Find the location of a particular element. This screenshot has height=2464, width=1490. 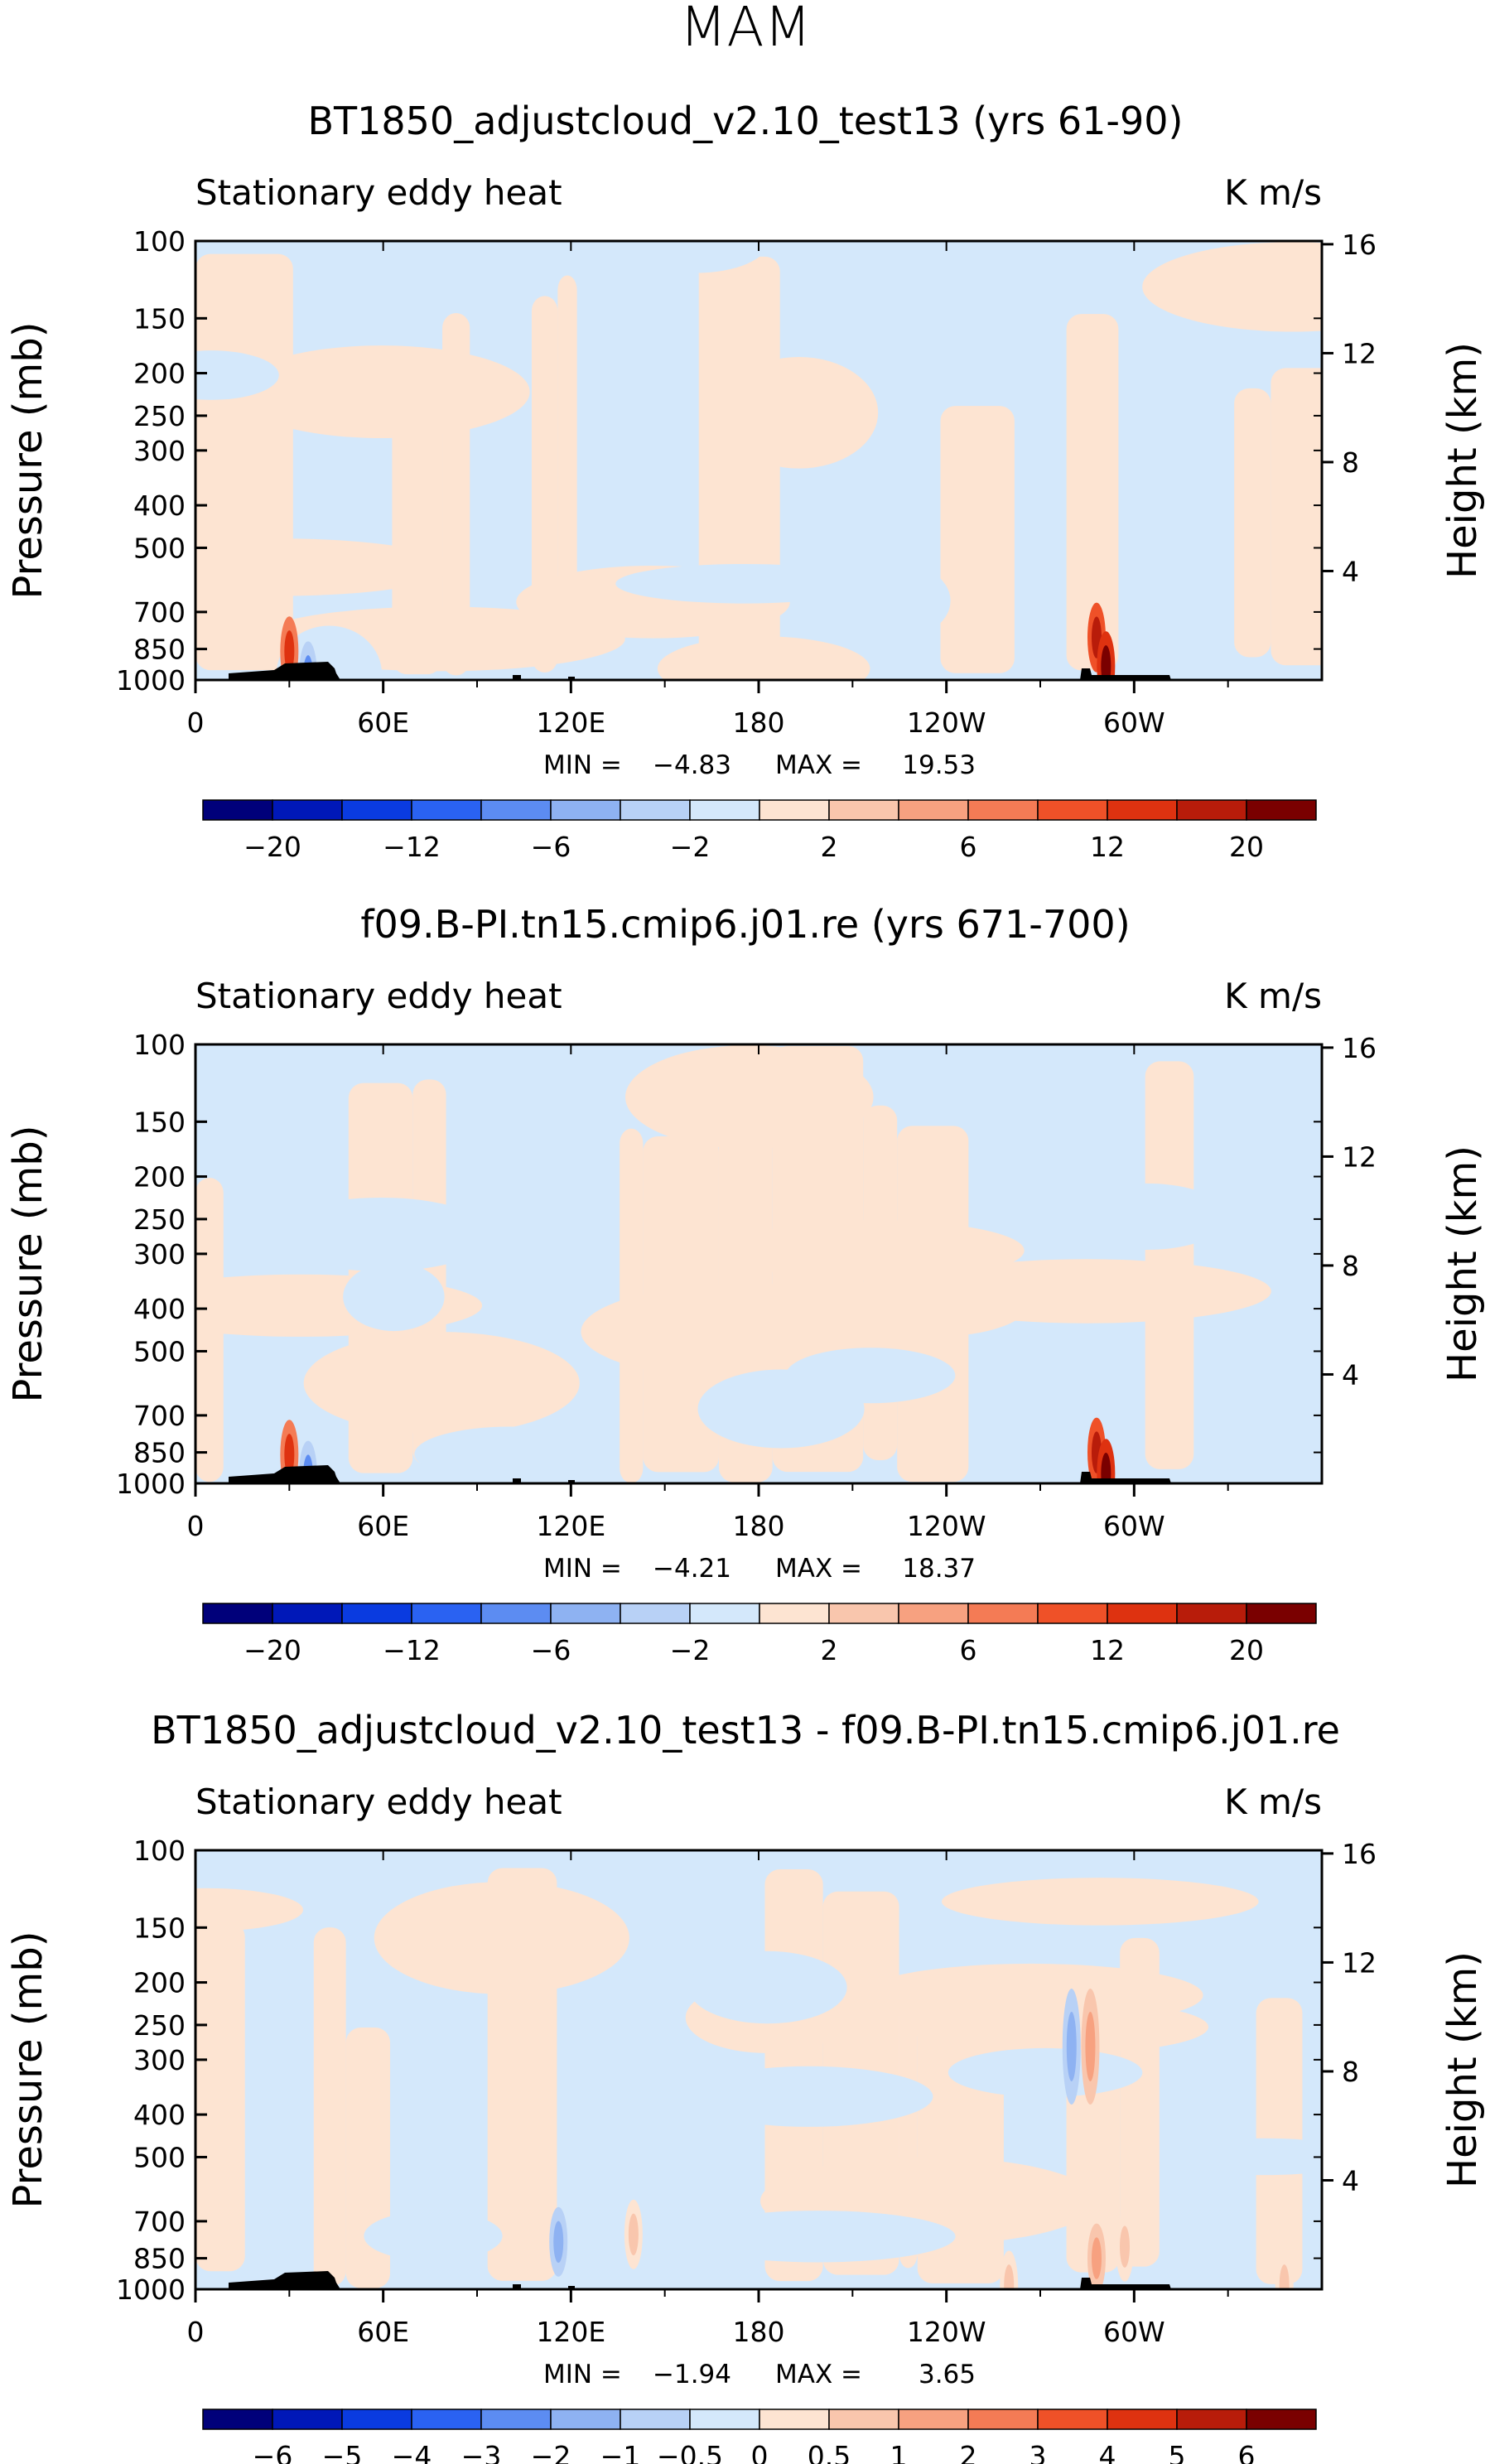

min-value: −4.83 is located at coordinates (692, 765).